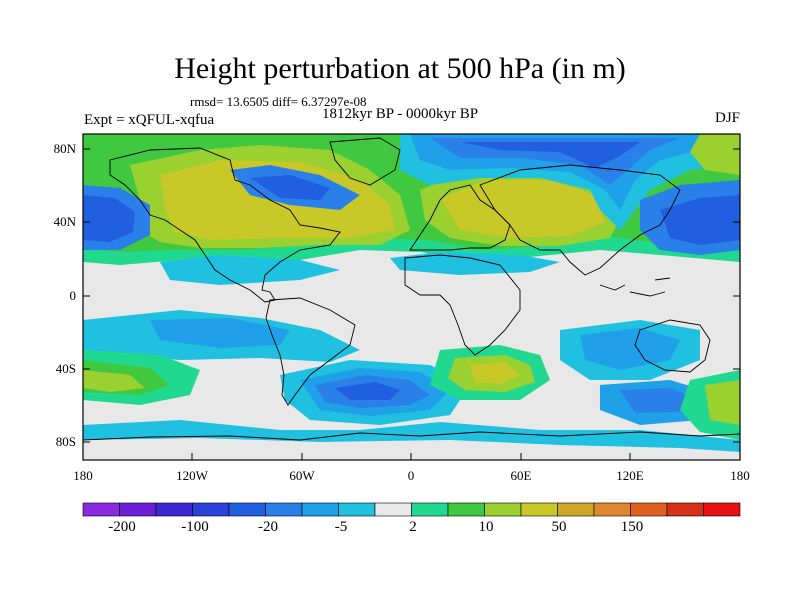 Image resolution: width=800 pixels, height=600 pixels. Describe the element at coordinates (341, 527) in the screenshot. I see `colorbar-label: -5` at that location.